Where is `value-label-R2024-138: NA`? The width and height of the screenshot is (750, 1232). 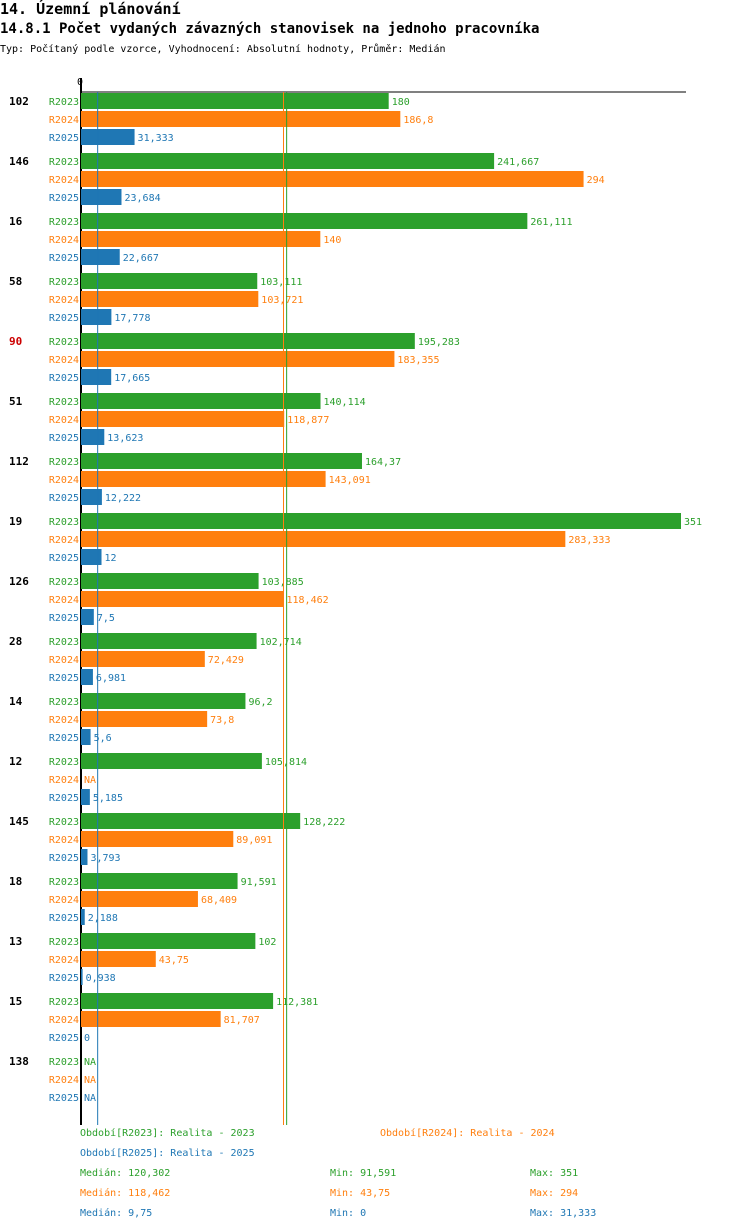 value-label-R2024-138: NA is located at coordinates (90, 1080).